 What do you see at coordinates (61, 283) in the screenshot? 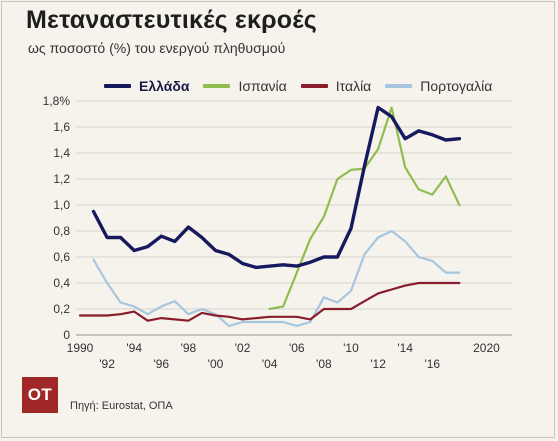
I see `y-tick-label: 0,4` at bounding box center [61, 283].